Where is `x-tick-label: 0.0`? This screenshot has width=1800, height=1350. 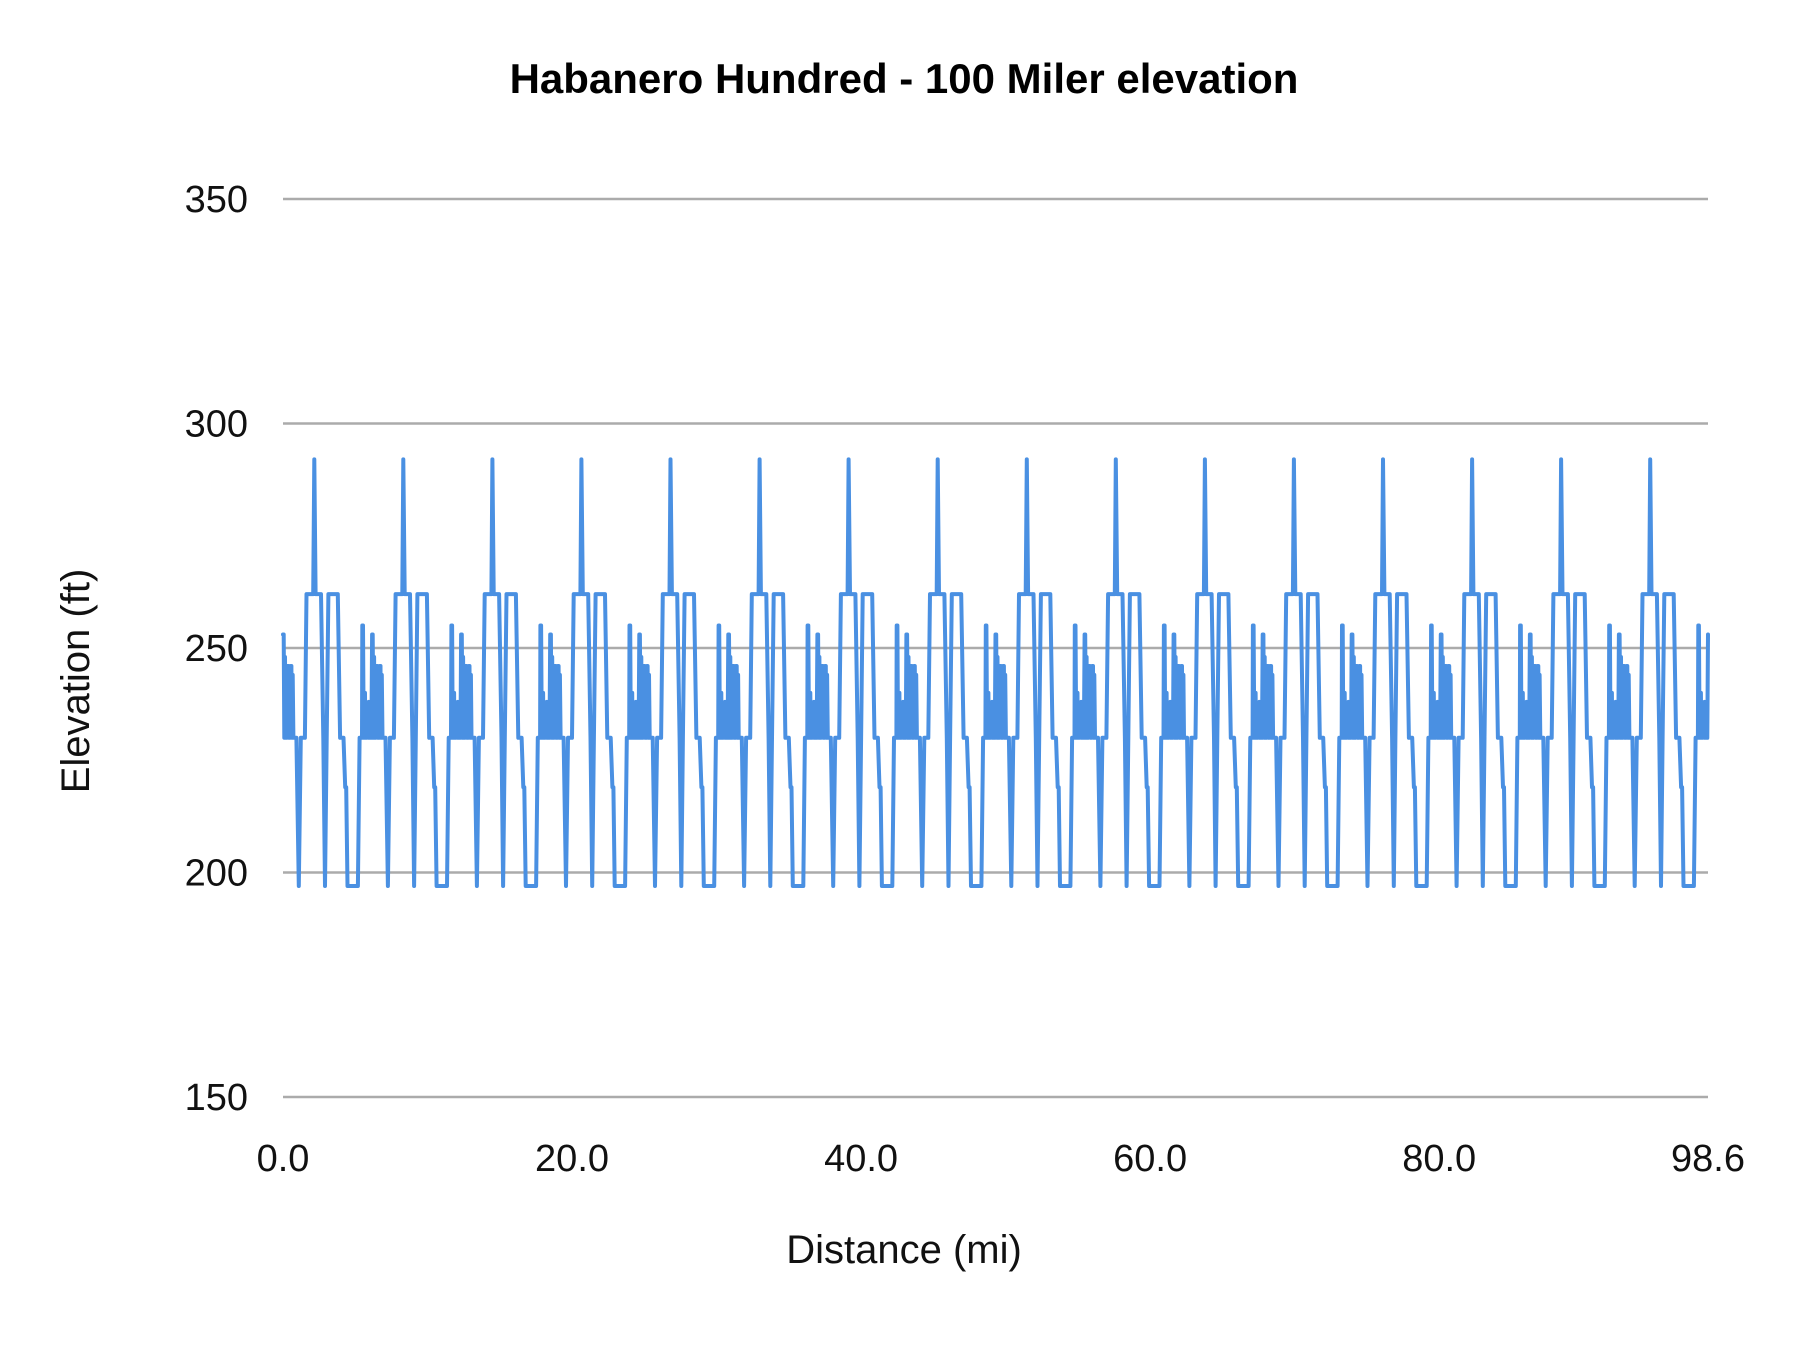
x-tick-label: 0.0 is located at coordinates (283, 1159).